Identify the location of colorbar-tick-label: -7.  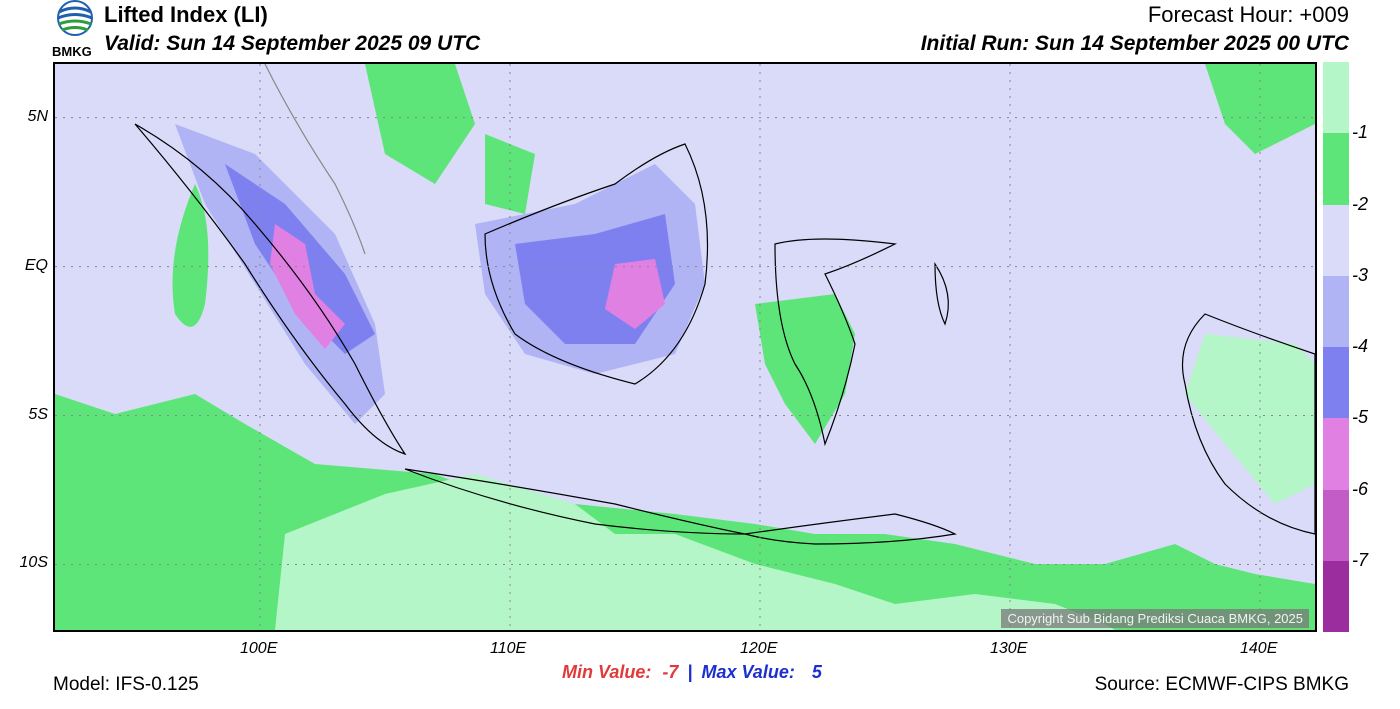
(1360, 559).